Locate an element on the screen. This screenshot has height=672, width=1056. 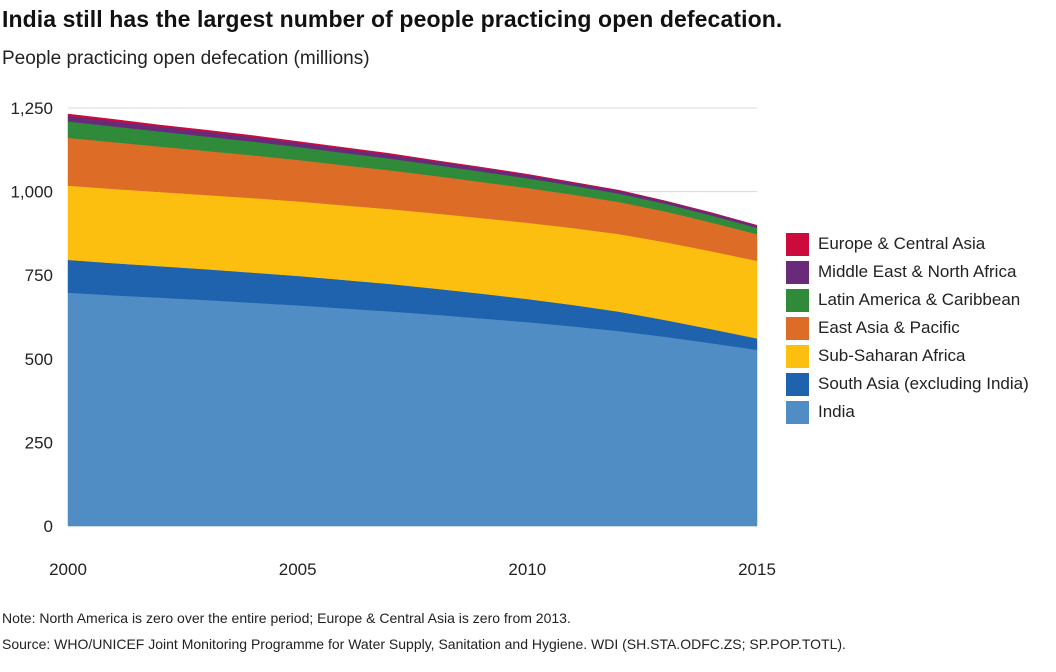
legend-label: South Asia (excluding India) is located at coordinates (923, 383).